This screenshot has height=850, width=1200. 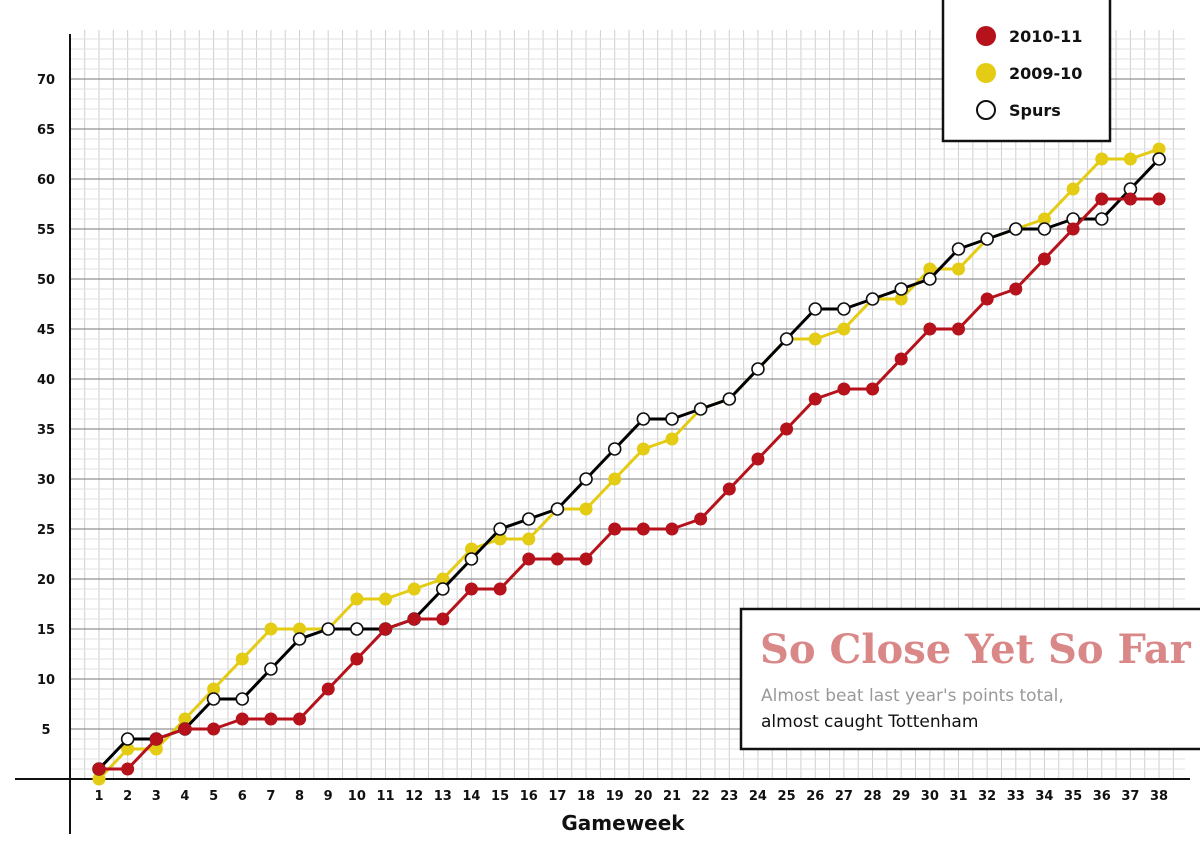 I want to click on x-tick-label: 6, so click(x=242, y=796).